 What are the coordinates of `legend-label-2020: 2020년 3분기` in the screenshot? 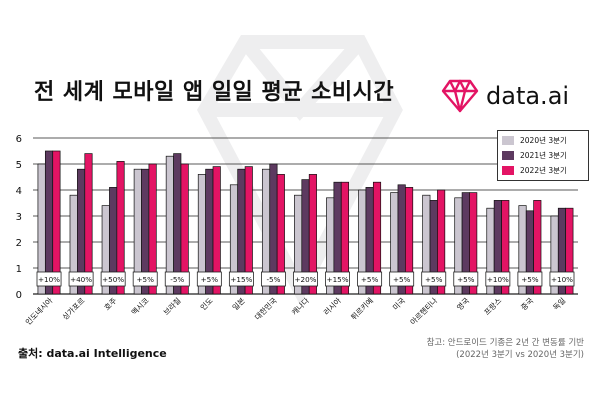 It's located at (543, 140).